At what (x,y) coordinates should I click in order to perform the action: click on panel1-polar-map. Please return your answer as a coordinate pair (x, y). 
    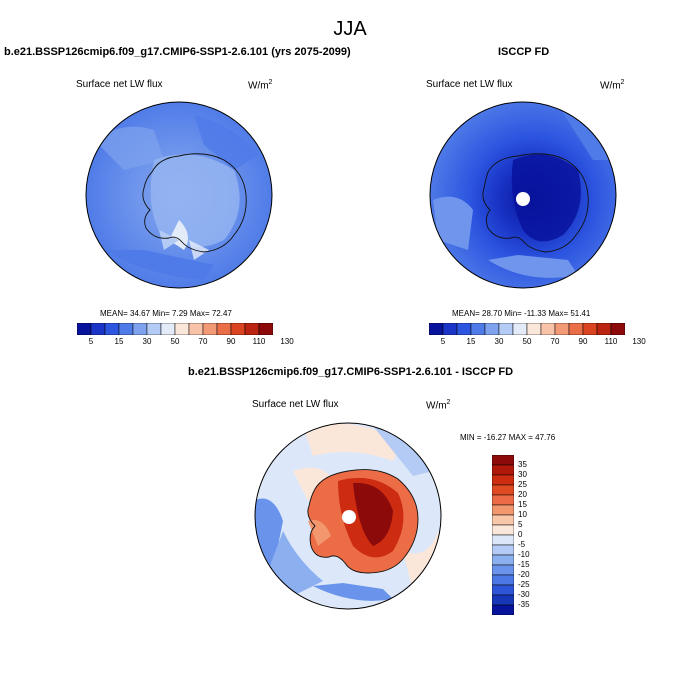
    Looking at the image, I should click on (179, 195).